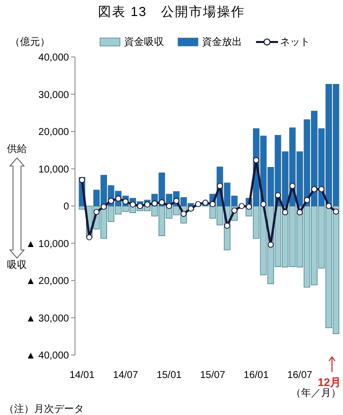 The image size is (343, 415). What do you see at coordinates (54, 132) in the screenshot?
I see `y-tick-label: 20,000` at bounding box center [54, 132].